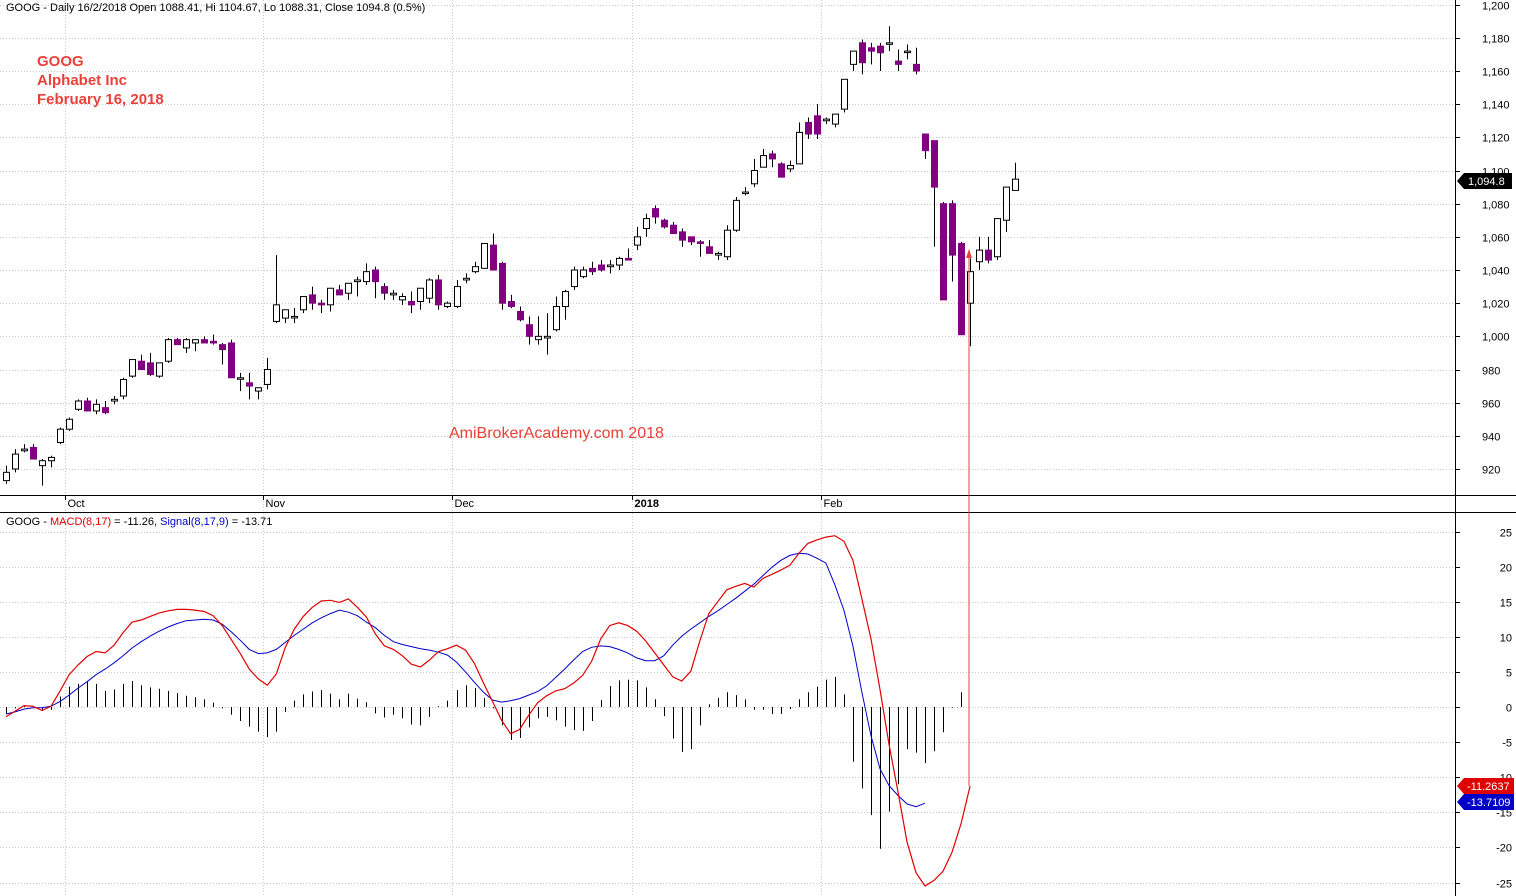 This screenshot has height=896, width=1516. I want to click on price-tick-label: 1,160, so click(1496, 73).